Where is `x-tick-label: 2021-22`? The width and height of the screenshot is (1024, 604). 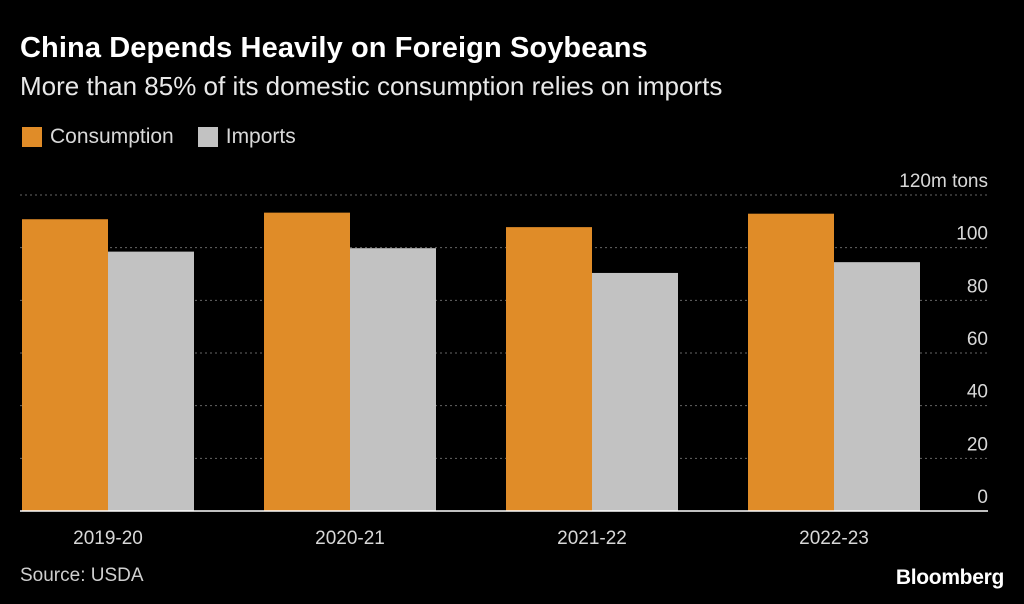 x-tick-label: 2021-22 is located at coordinates (592, 538).